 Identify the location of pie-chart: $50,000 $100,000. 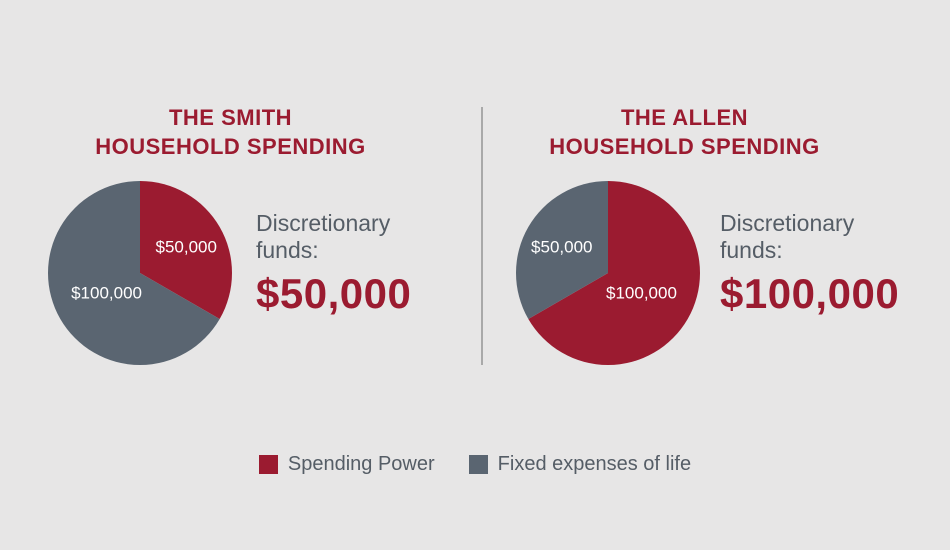
(139, 273).